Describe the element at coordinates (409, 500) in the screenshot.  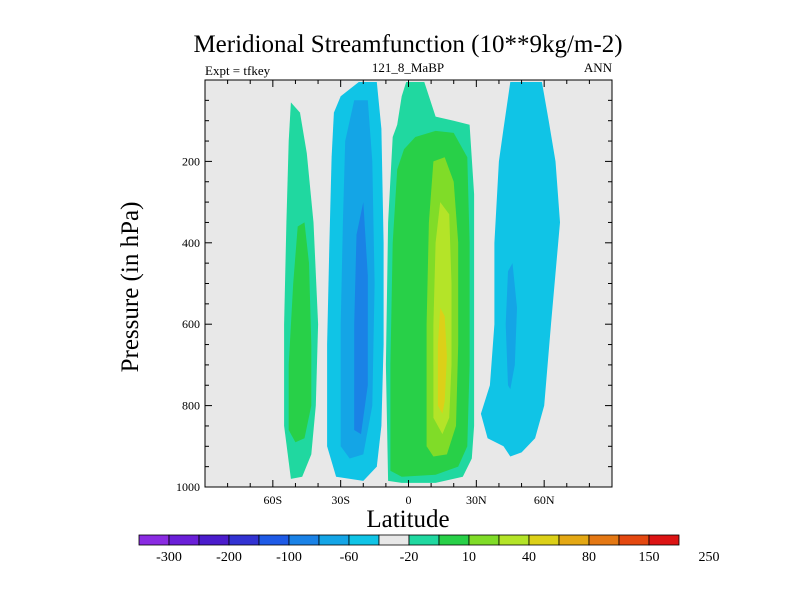
I see `x-tick-label: 0` at that location.